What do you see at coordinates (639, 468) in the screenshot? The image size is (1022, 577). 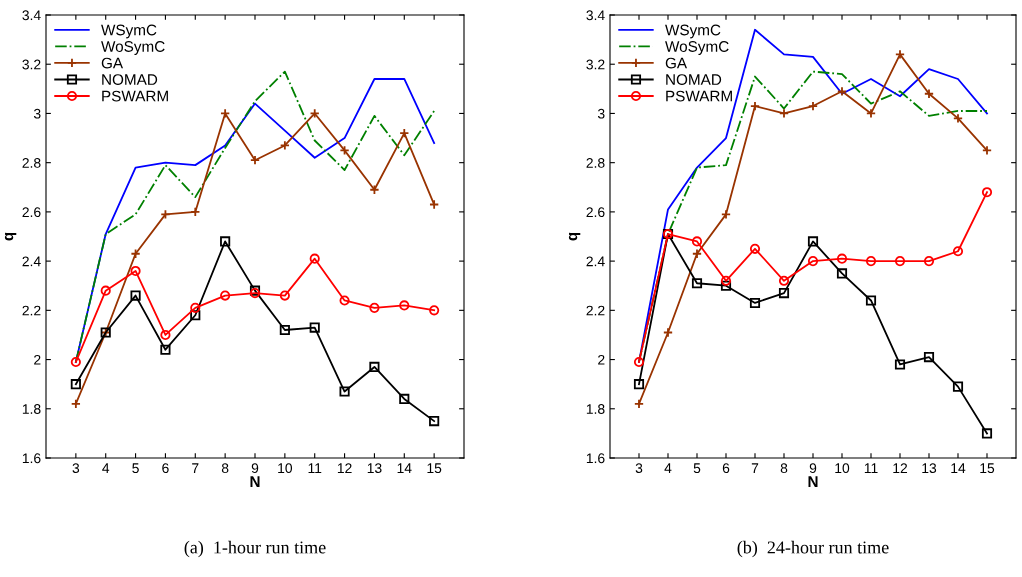 I see `x-tick-label: 3` at bounding box center [639, 468].